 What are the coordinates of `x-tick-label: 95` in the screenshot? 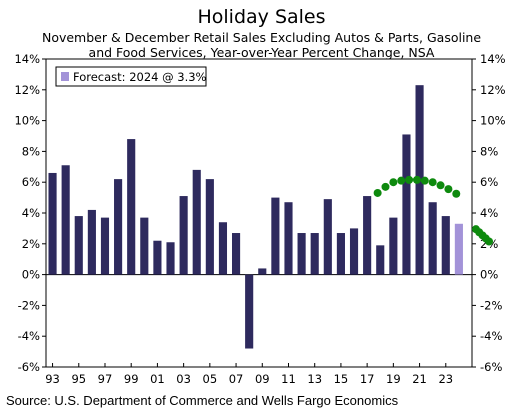 It's located at (78, 379).